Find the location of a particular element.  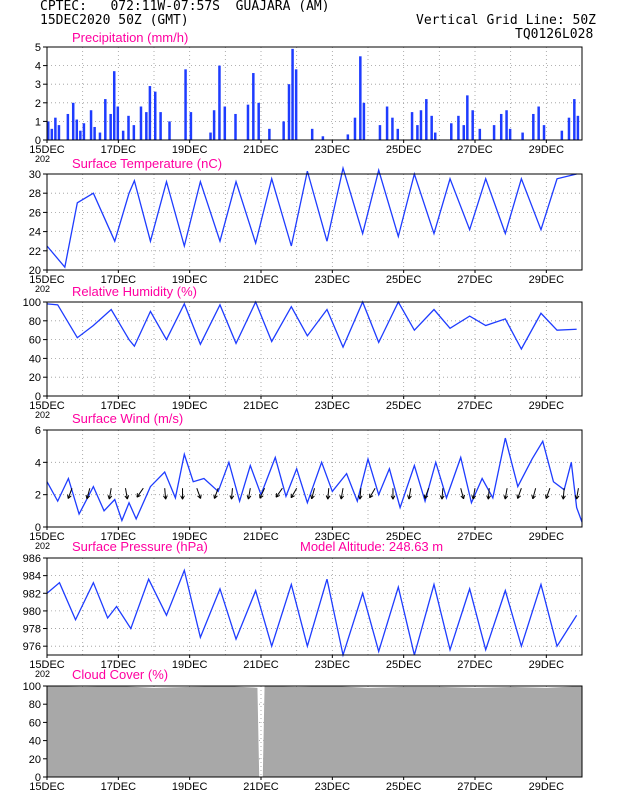

series-line is located at coordinates (314, 480).